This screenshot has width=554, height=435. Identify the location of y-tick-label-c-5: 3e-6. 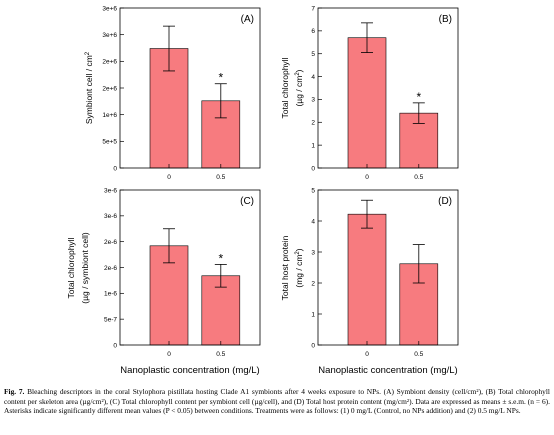
(110, 216).